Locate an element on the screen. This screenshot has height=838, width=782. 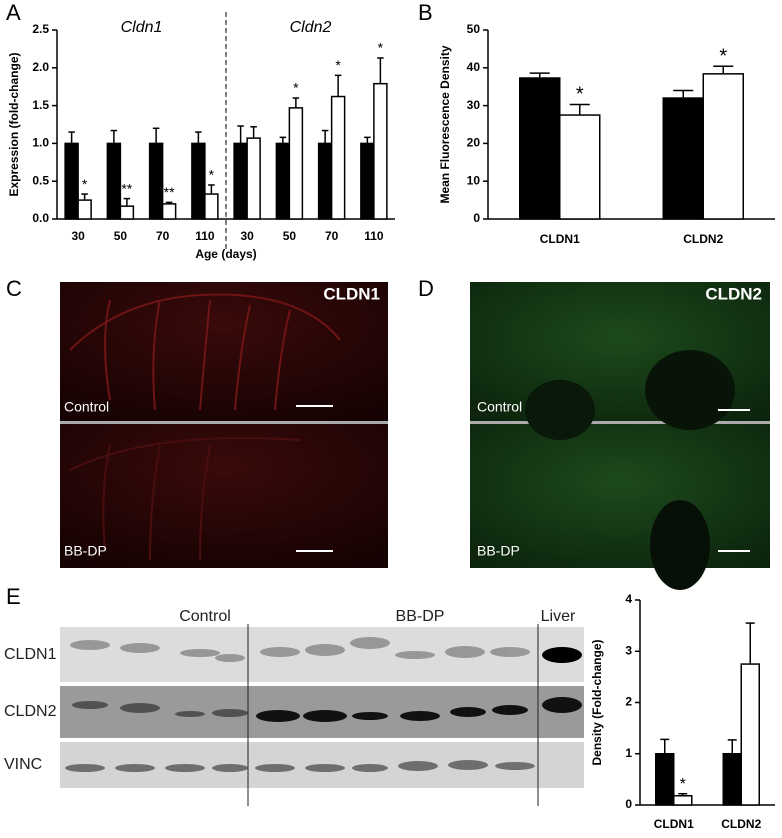
y-axis-label: Density (Fold-change) is located at coordinates (597, 702).